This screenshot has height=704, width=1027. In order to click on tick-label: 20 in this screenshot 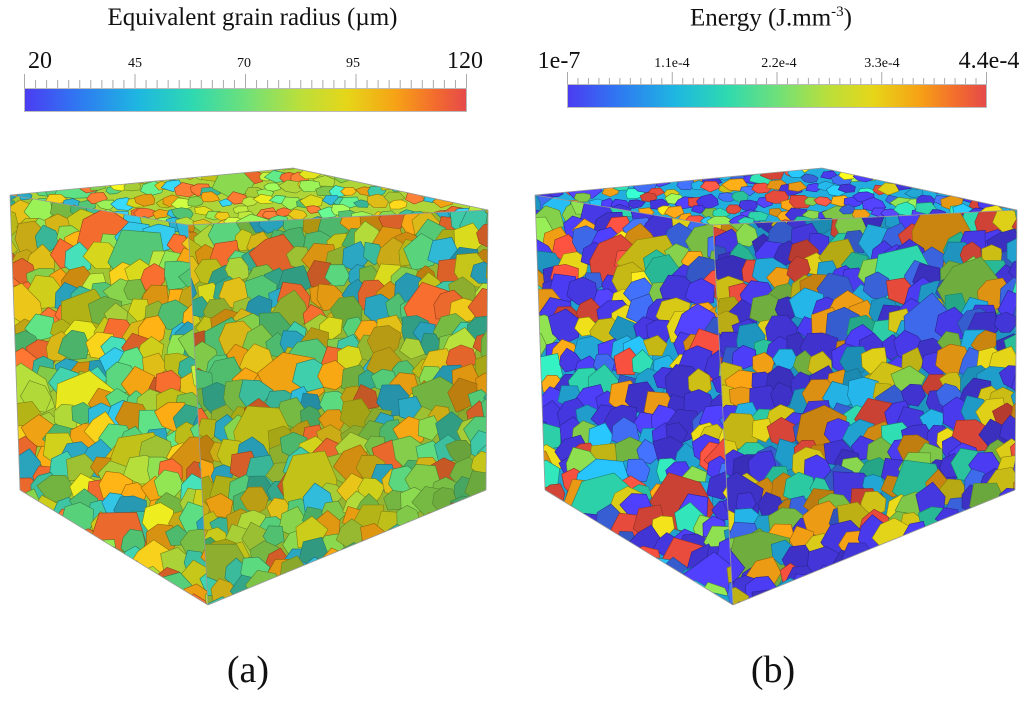, I will do `click(40, 61)`.